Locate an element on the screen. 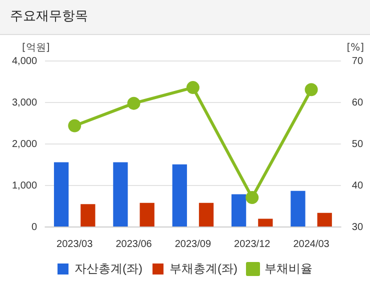 This screenshot has width=370, height=285. y2-tick-label: 50 is located at coordinates (358, 144).